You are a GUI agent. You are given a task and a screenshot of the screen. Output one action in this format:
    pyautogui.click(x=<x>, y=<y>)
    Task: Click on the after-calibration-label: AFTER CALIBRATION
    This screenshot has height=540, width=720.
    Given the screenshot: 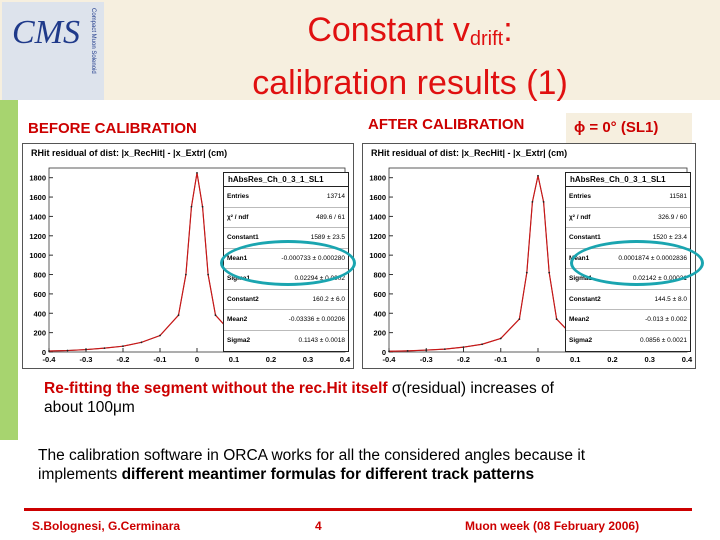 What is the action you would take?
    pyautogui.click(x=446, y=124)
    